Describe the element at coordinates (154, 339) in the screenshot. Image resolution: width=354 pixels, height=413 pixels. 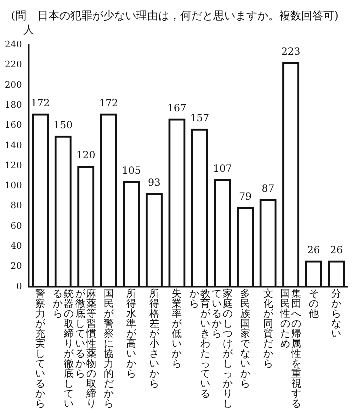
I see `category-label: 所得格差が小さいから` at that location.